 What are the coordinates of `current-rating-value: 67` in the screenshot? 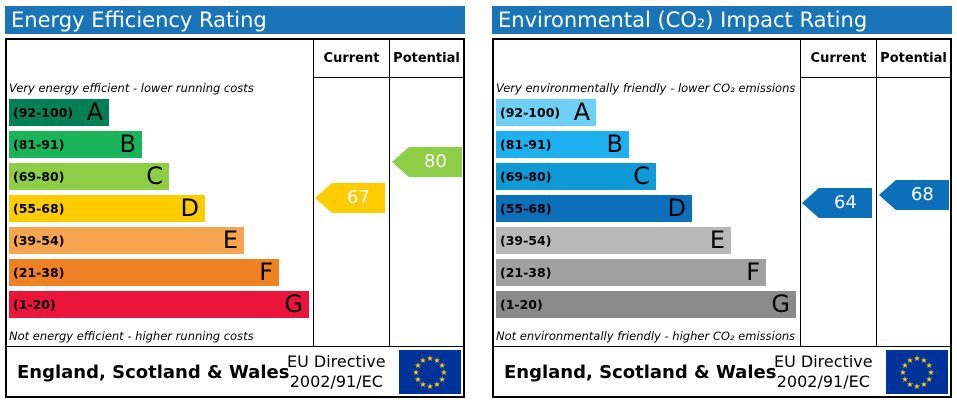 It's located at (358, 197).